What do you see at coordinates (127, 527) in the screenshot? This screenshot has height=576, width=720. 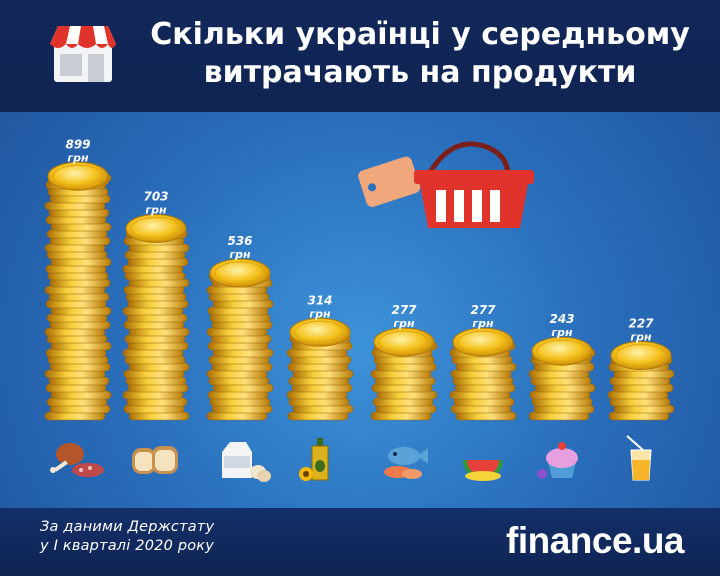 I see `source-line-1: За даними Держстату` at bounding box center [127, 527].